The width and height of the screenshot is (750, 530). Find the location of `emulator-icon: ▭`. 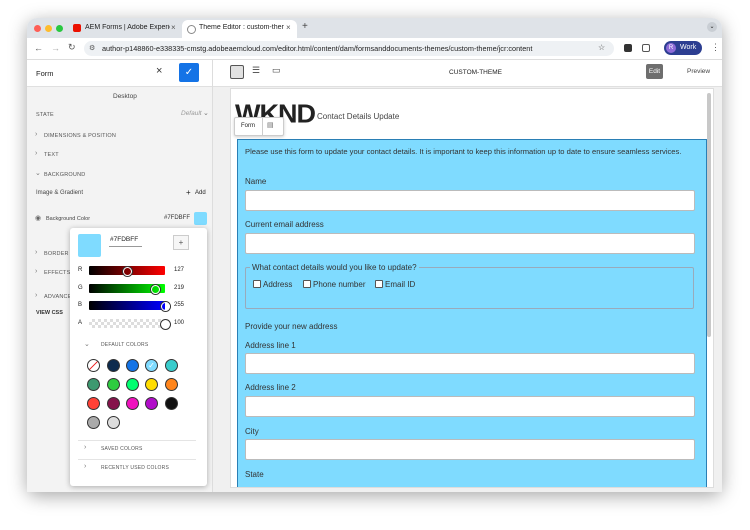

emulator-icon: ▭ is located at coordinates (276, 70).